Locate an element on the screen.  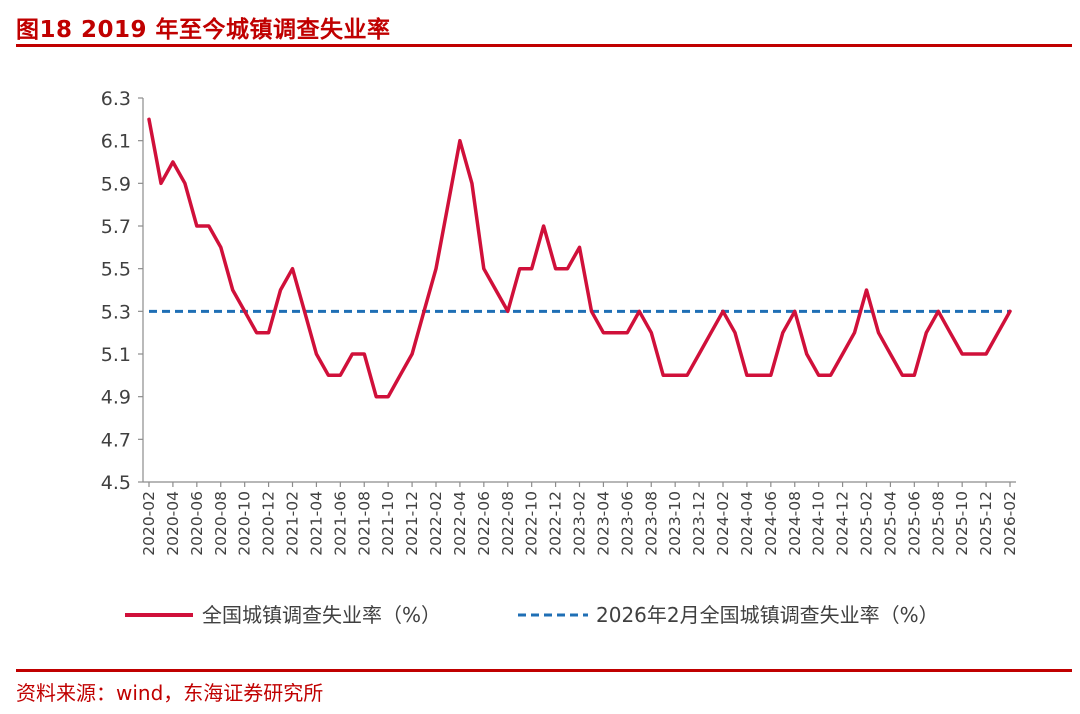
x-tick-label: 2022-08 is located at coordinates (508, 523).